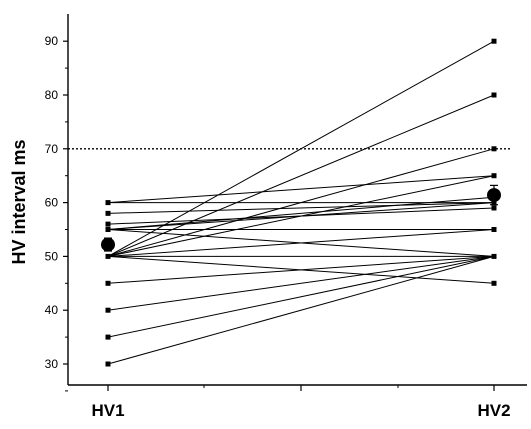 The image size is (531, 429). I want to click on y-tick-label: 50, so click(52, 256).